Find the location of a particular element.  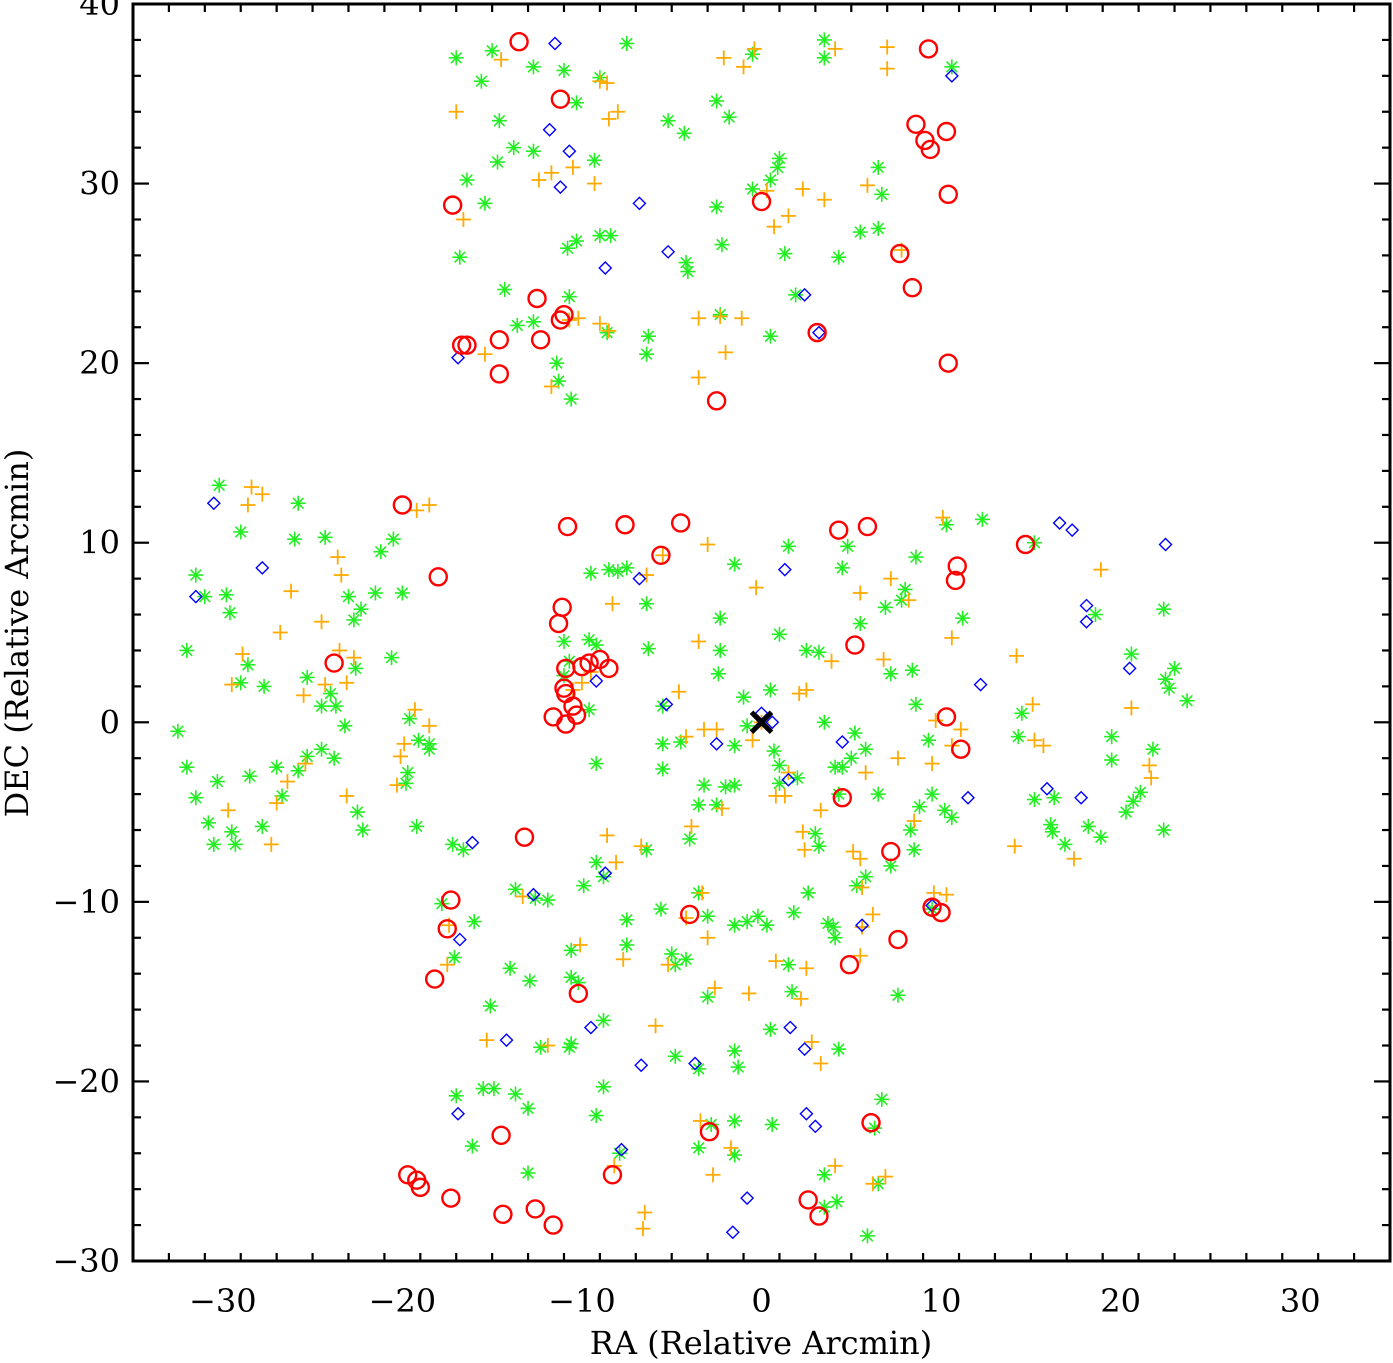

y-tick-label: 20 is located at coordinates (99, 363).